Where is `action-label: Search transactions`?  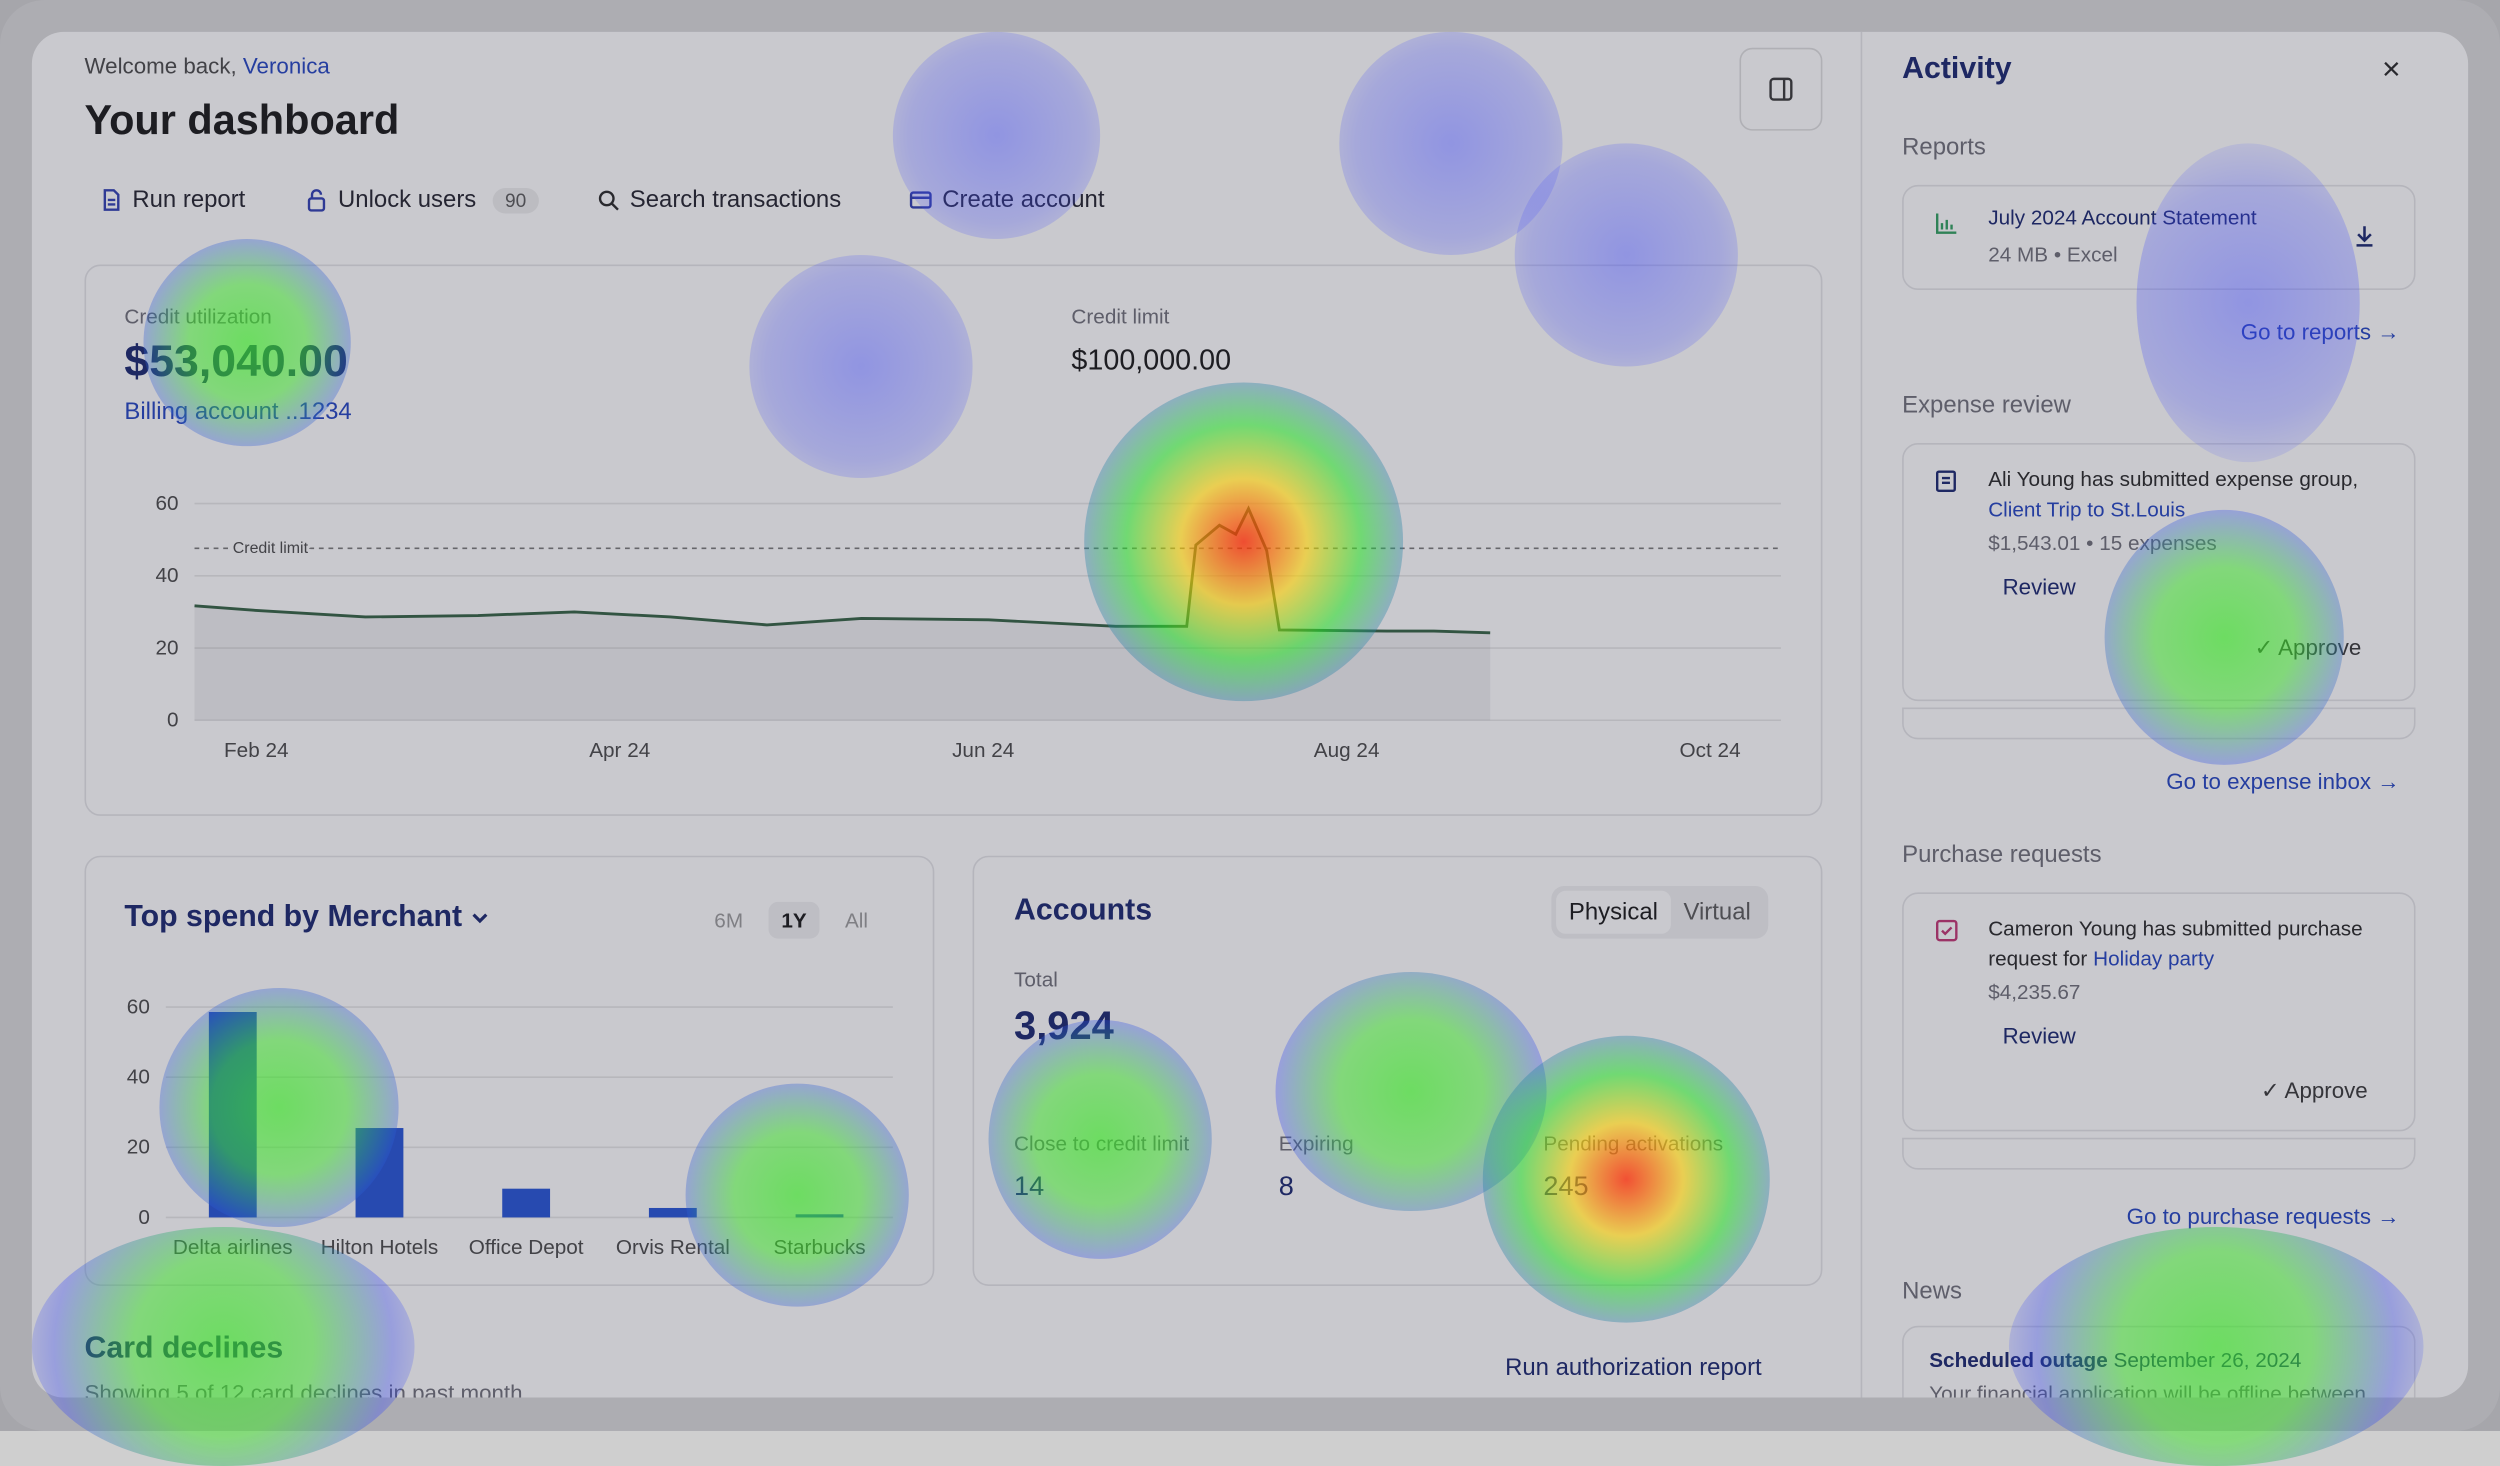
action-label: Search transactions is located at coordinates (735, 200).